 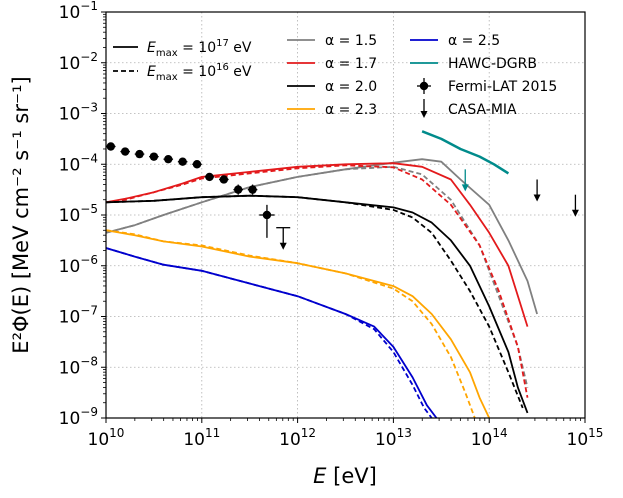 What do you see at coordinates (78, 62) in the screenshot?
I see `y-tick-label: 10⁻²` at bounding box center [78, 62].